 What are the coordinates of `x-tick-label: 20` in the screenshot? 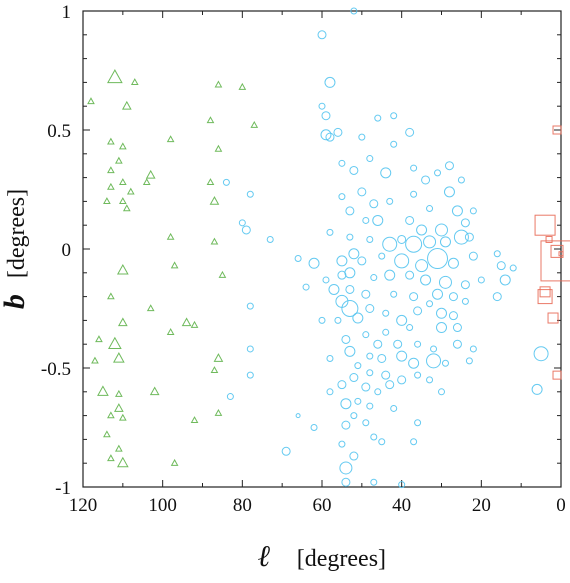 It's located at (481, 505).